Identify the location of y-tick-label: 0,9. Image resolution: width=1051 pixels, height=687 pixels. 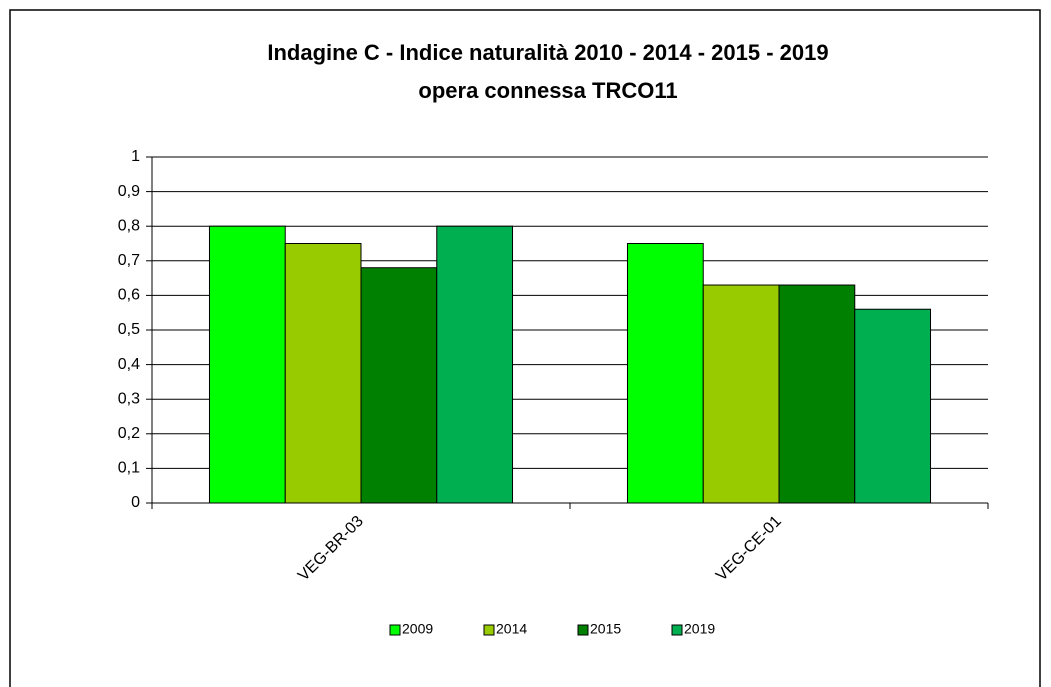
(129, 191).